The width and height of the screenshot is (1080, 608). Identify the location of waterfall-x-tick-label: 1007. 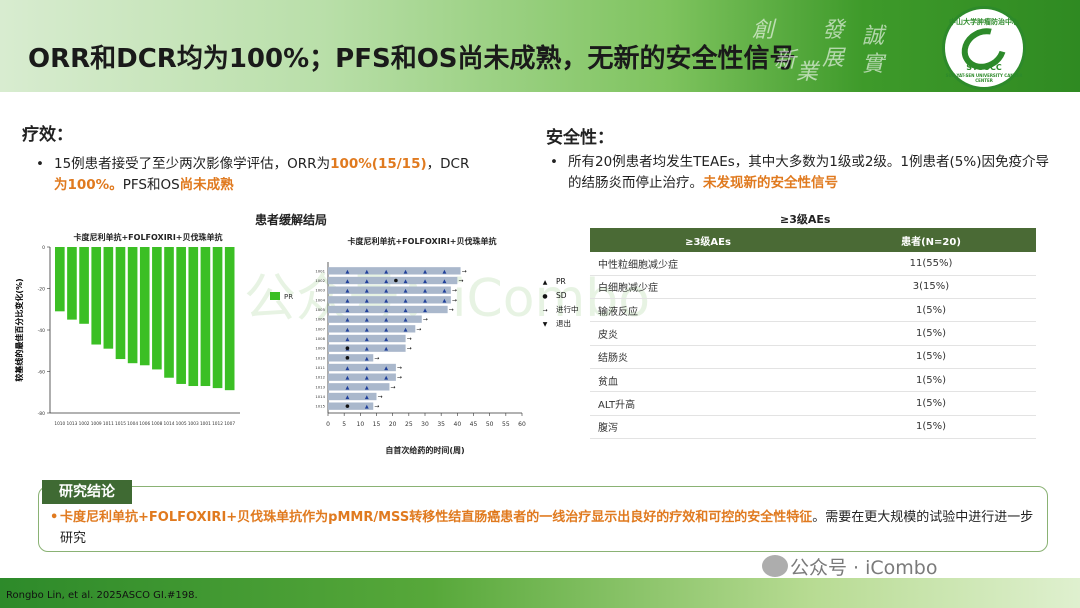
(229, 424).